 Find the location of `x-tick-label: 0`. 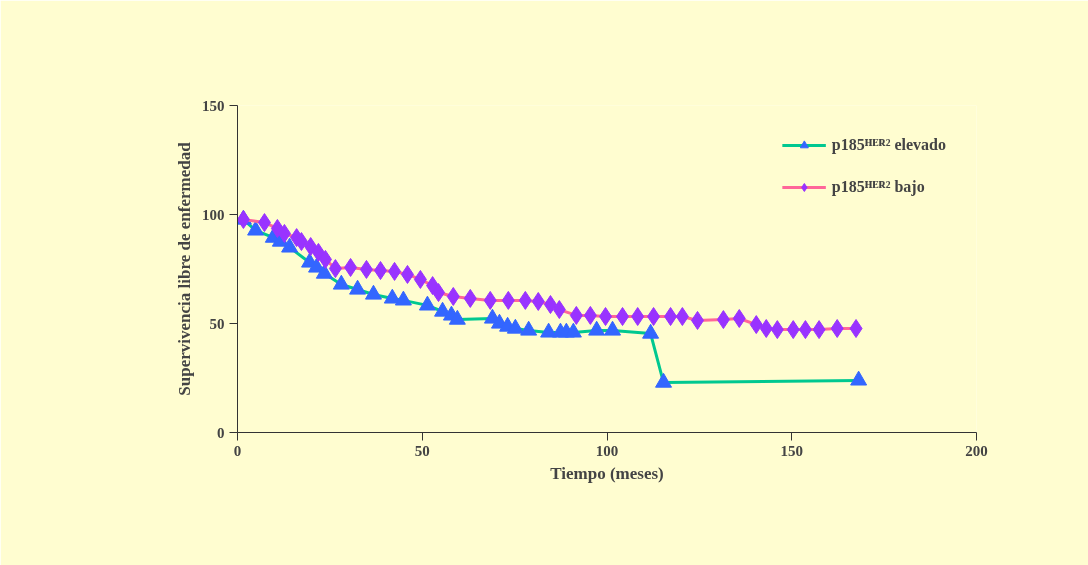

x-tick-label: 0 is located at coordinates (237, 450).